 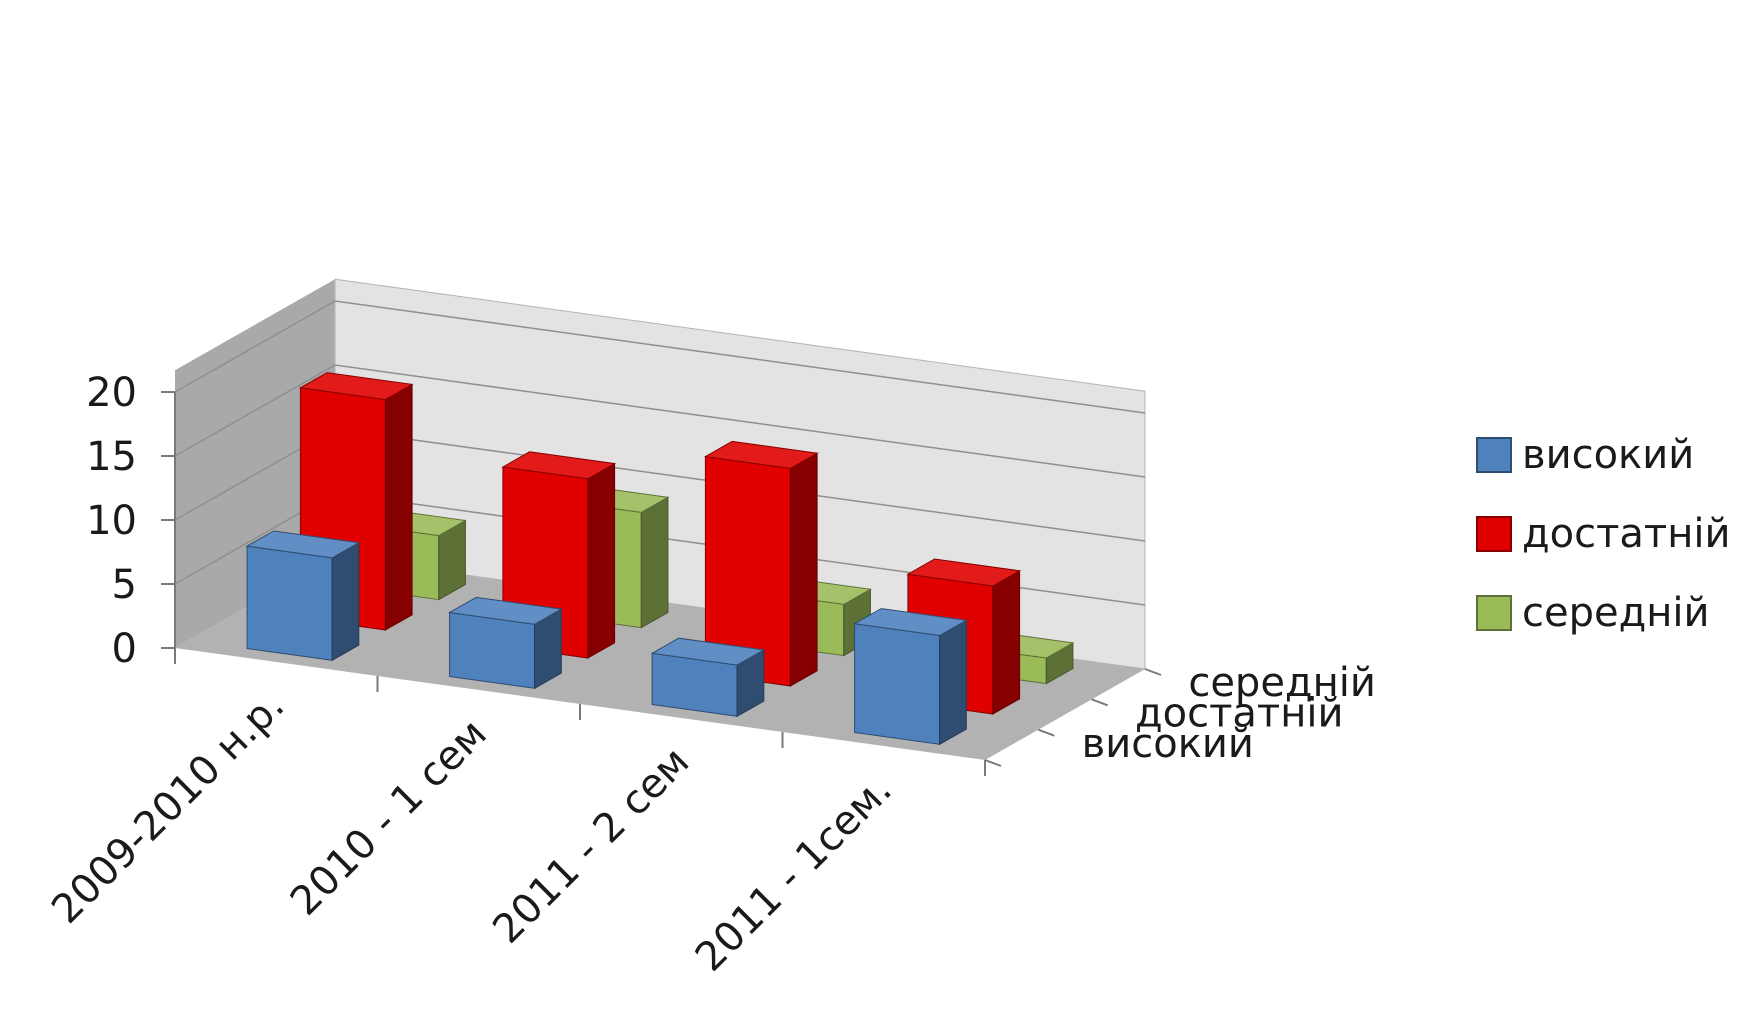 I want to click on depth-tick-label: середній, so click(x=1282, y=683).